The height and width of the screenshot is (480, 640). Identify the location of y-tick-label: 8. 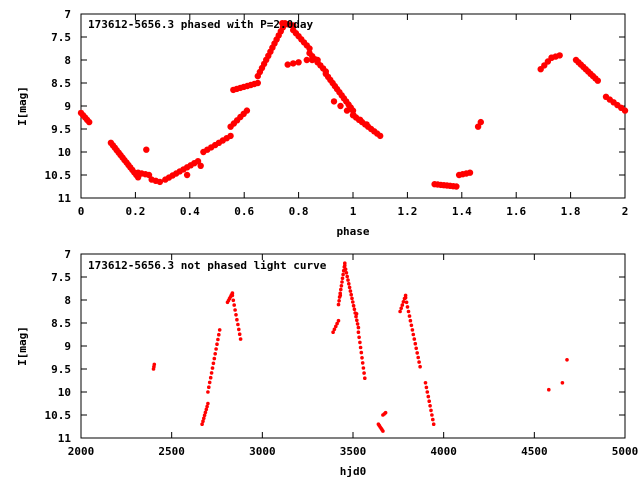
(67, 300).